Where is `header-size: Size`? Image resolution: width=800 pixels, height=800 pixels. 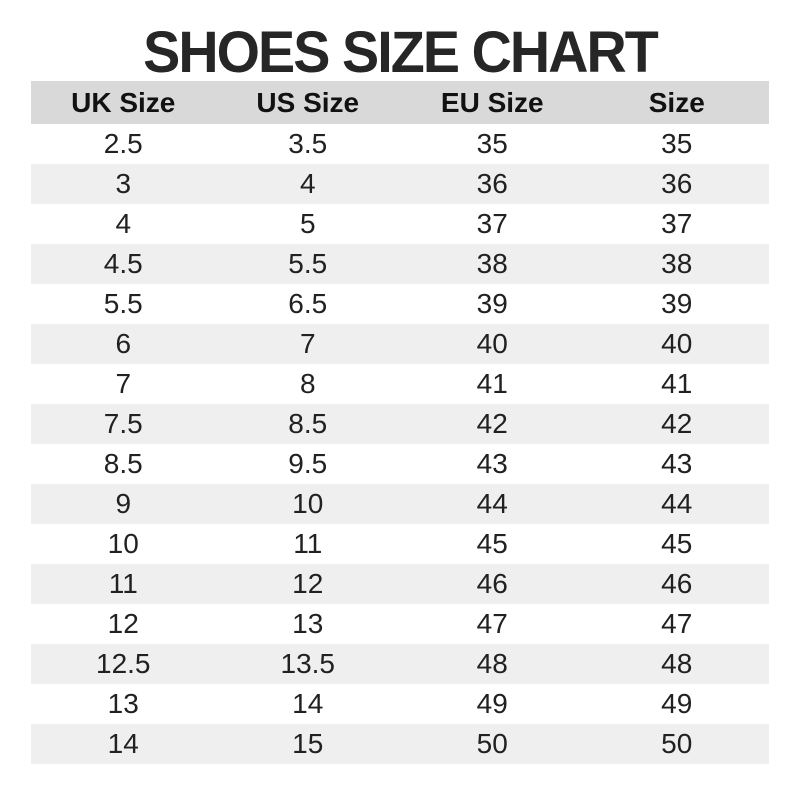 header-size: Size is located at coordinates (676, 102).